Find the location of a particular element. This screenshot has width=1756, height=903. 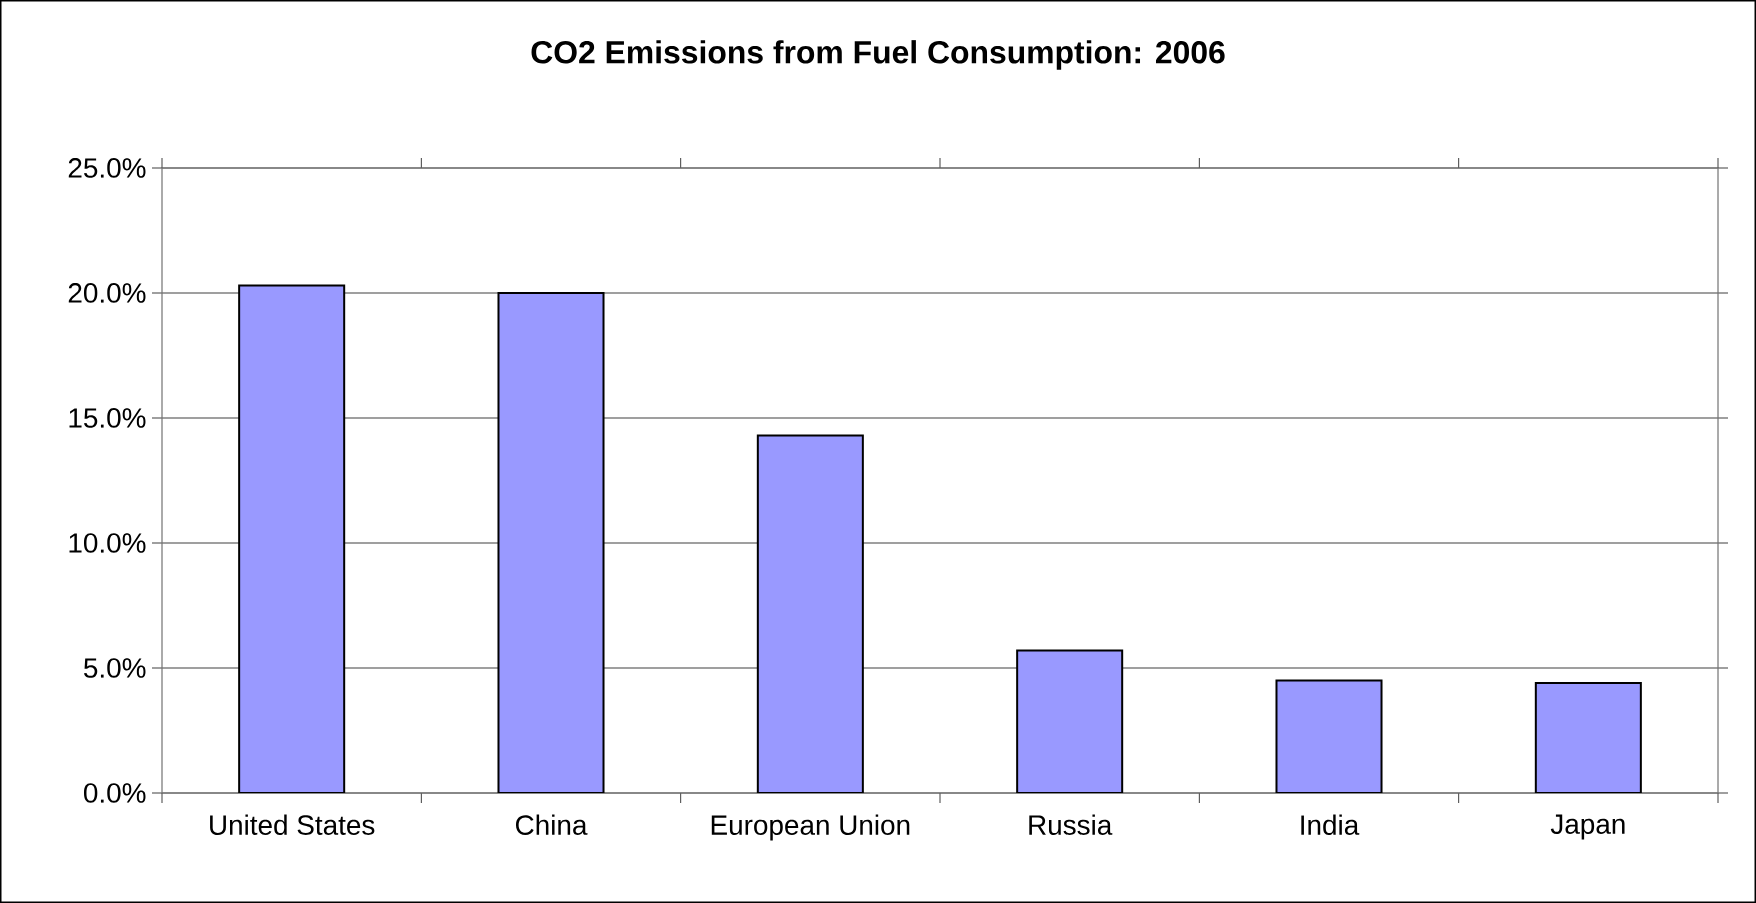

chart-title: CO2 Emissions from Fuel Consumption: 2006 is located at coordinates (878, 55).